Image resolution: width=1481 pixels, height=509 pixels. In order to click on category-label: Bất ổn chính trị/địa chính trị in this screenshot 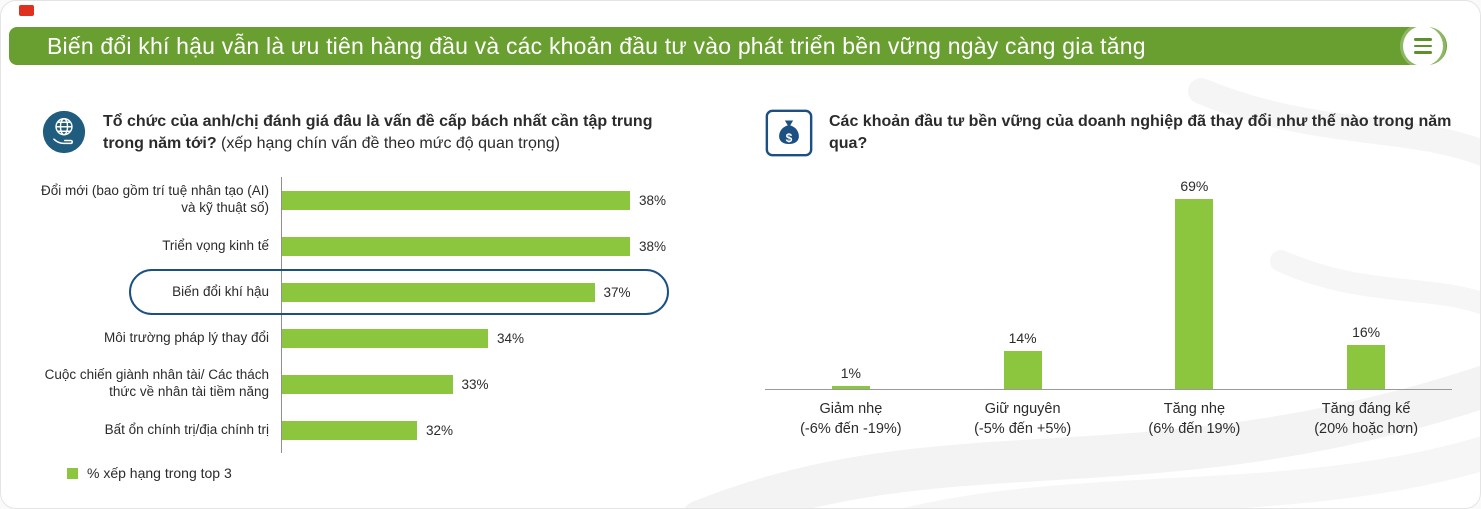, I will do `click(186, 429)`.